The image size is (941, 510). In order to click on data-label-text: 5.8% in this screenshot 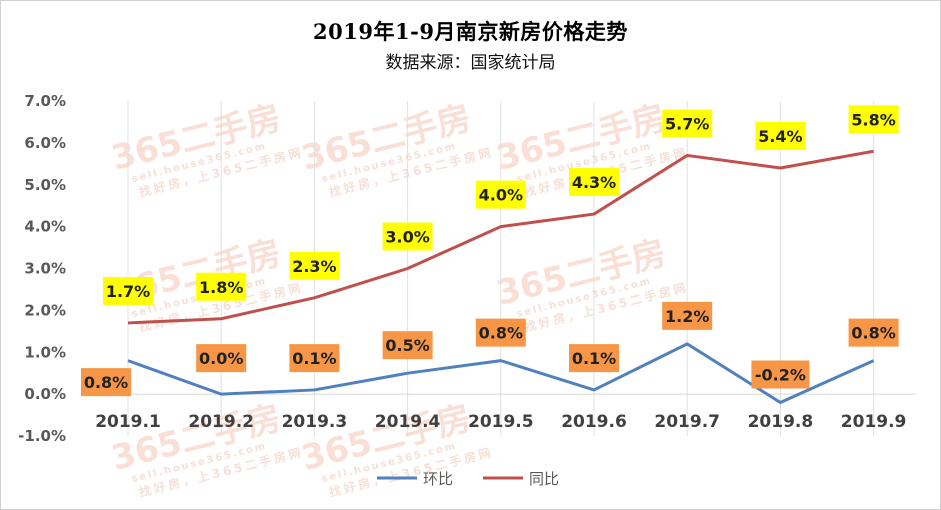, I will do `click(873, 119)`.